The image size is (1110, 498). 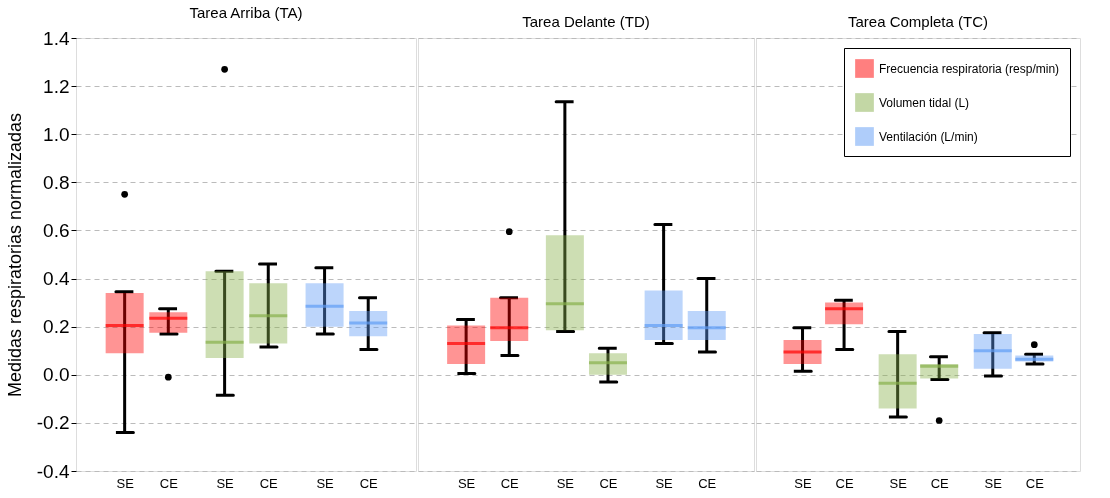 What do you see at coordinates (56, 375) in the screenshot?
I see `y-tick-label: 0.0` at bounding box center [56, 375].